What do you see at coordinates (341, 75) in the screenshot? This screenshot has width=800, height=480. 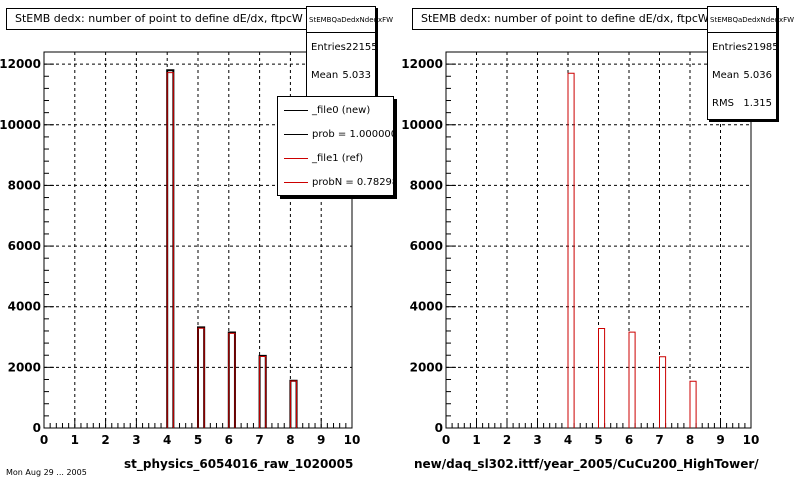 I see `stats-mean-row: Mean 5.033` at bounding box center [341, 75].